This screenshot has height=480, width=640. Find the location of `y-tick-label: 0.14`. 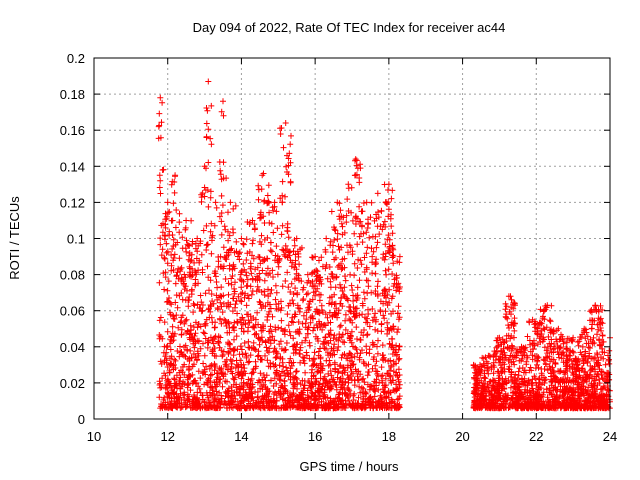

y-tick-label: 0.14 is located at coordinates (72, 166).